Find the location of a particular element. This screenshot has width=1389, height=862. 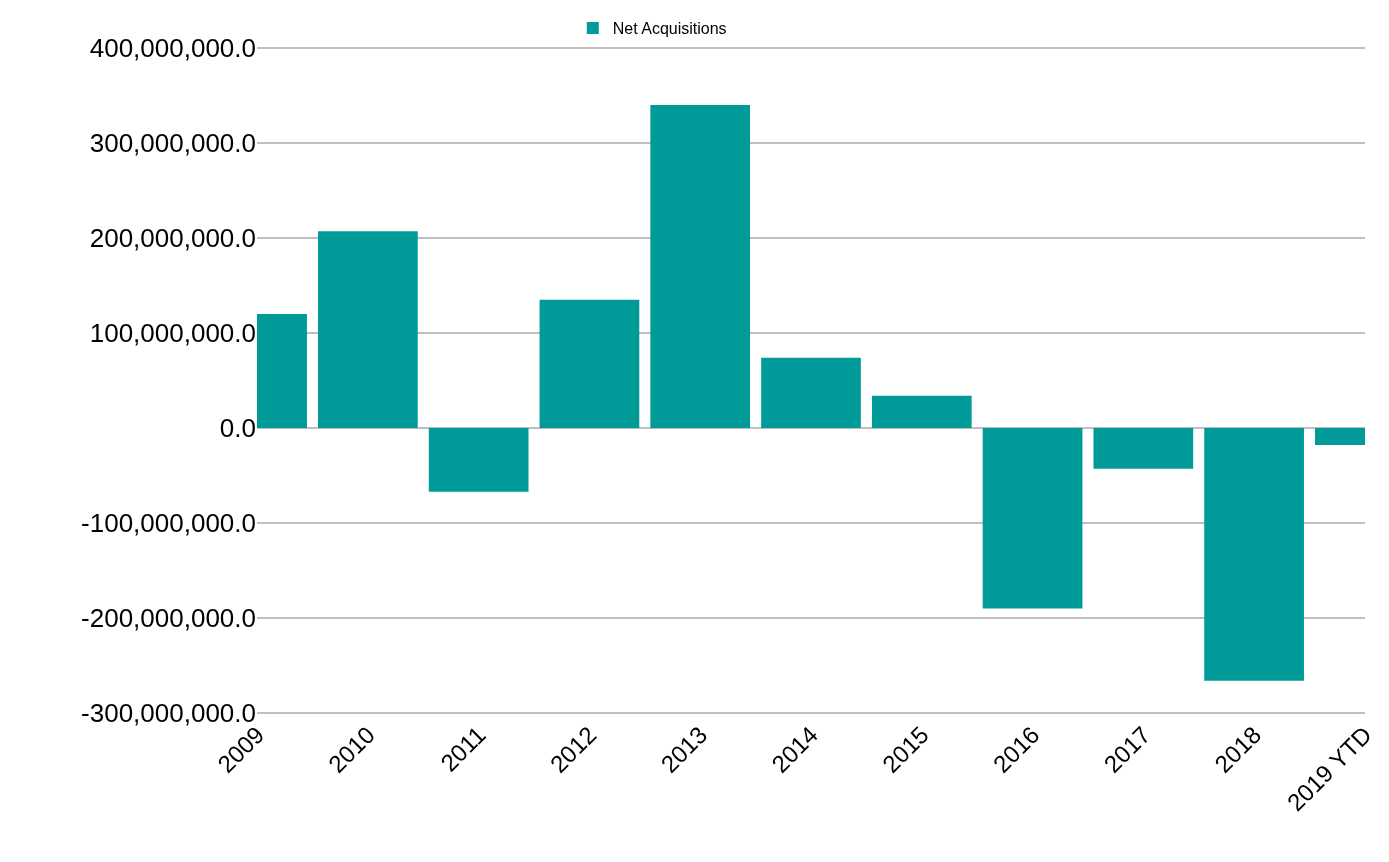

y-tick-label: 200,000,000.0 is located at coordinates (172, 238).